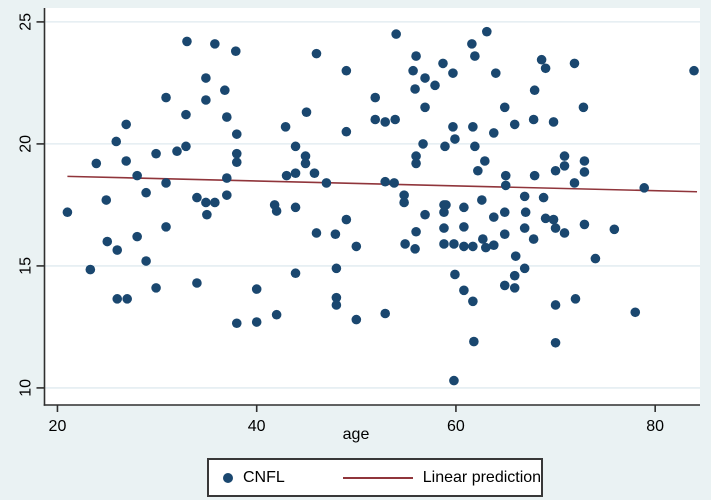 This screenshot has height=500, width=711. What do you see at coordinates (26, 144) in the screenshot?
I see `y-tick-label: 20` at bounding box center [26, 144].